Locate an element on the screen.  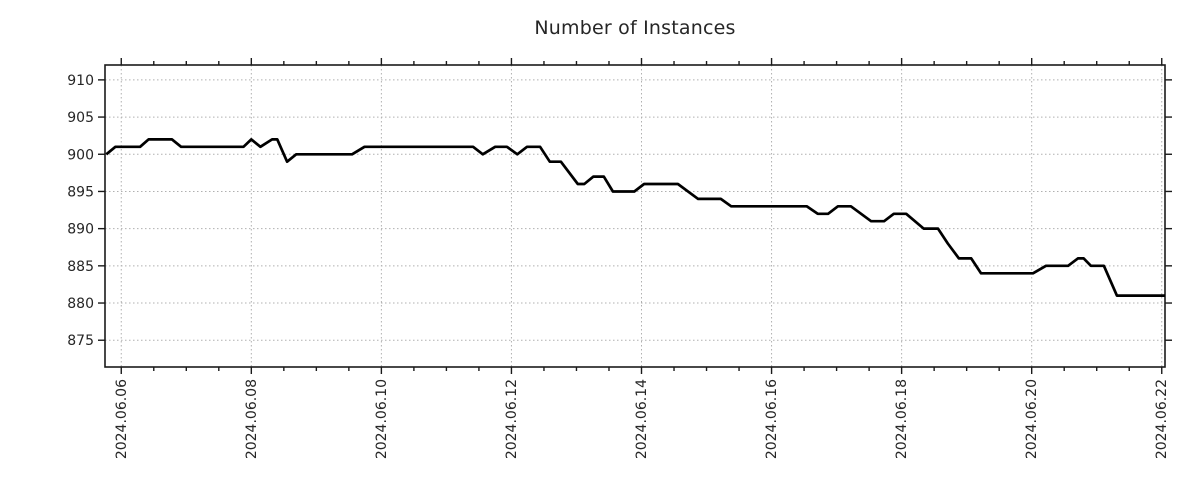
y-tick-label: 880 is located at coordinates (80, 304).